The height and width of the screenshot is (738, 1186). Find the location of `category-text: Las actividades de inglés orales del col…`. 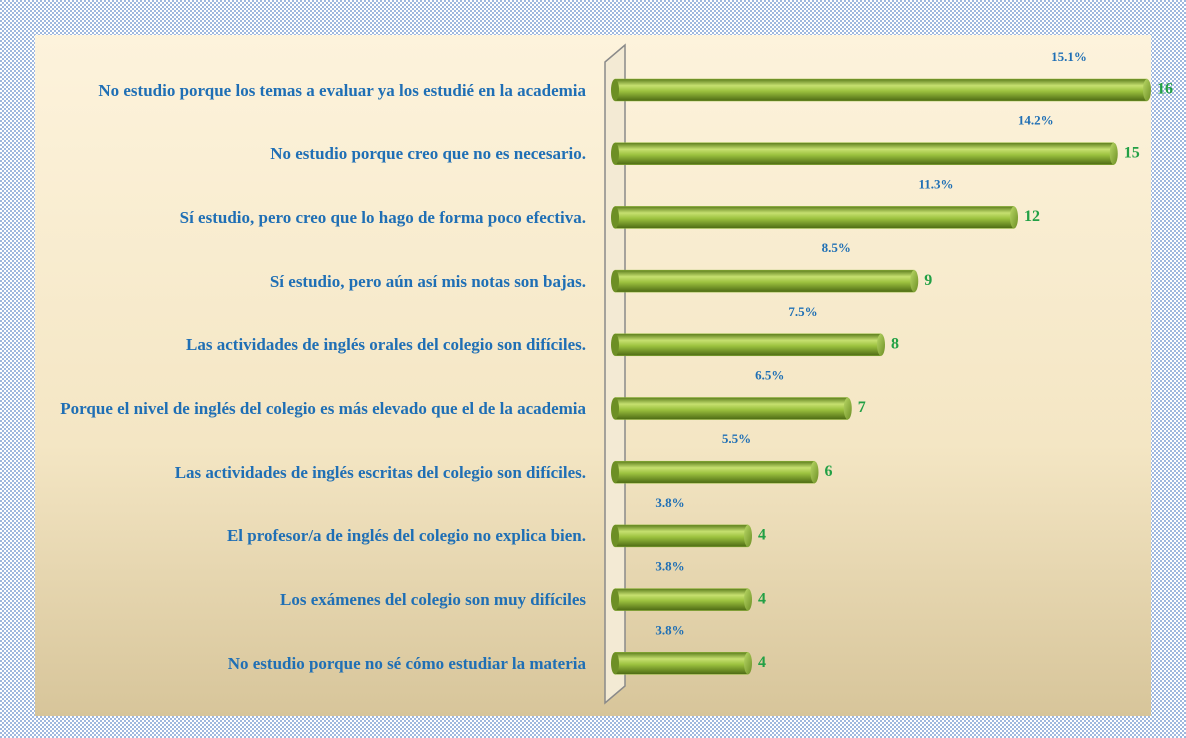

category-text: Las actividades de inglés orales del col… is located at coordinates (386, 345).